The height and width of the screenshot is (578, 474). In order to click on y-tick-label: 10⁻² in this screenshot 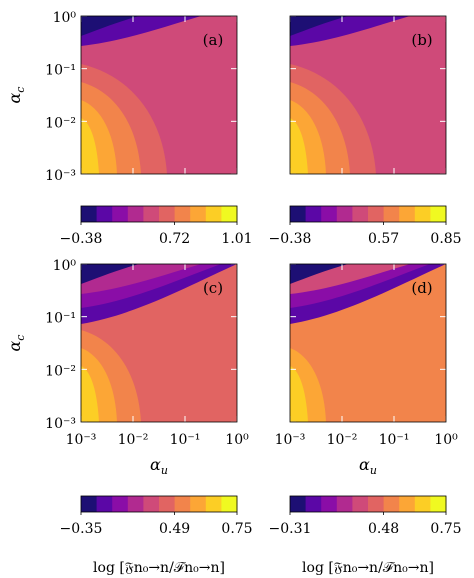, I will do `click(60, 371)`.